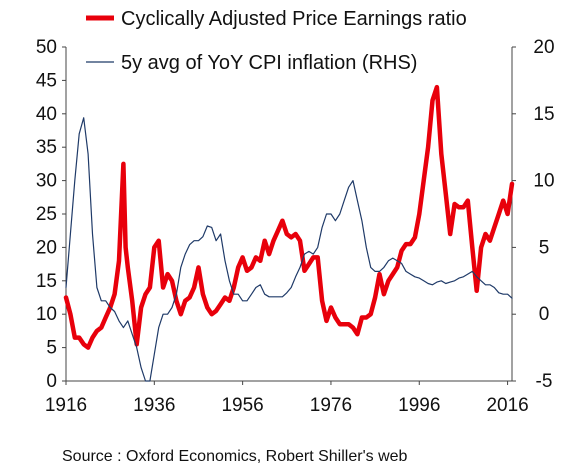  What do you see at coordinates (46, 181) in the screenshot?
I see `y-left-tick-label: 30` at bounding box center [46, 181].